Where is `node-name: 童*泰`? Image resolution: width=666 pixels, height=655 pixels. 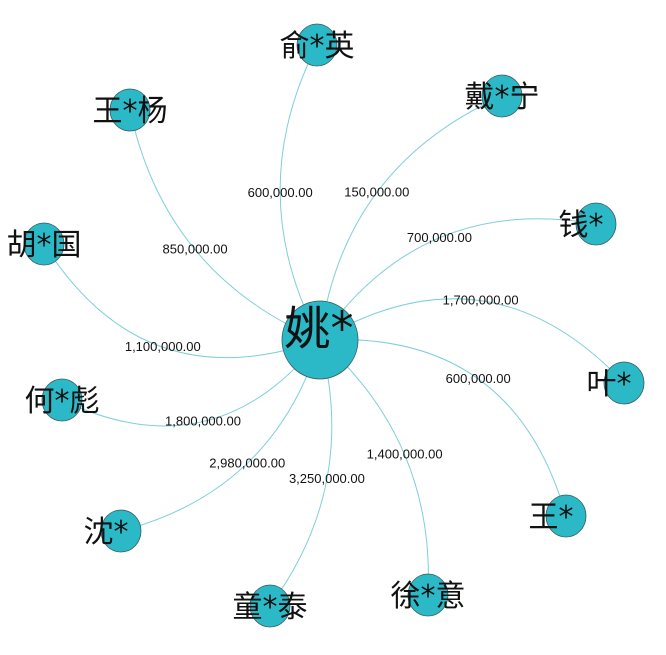
node-name: 童*泰 is located at coordinates (270, 607).